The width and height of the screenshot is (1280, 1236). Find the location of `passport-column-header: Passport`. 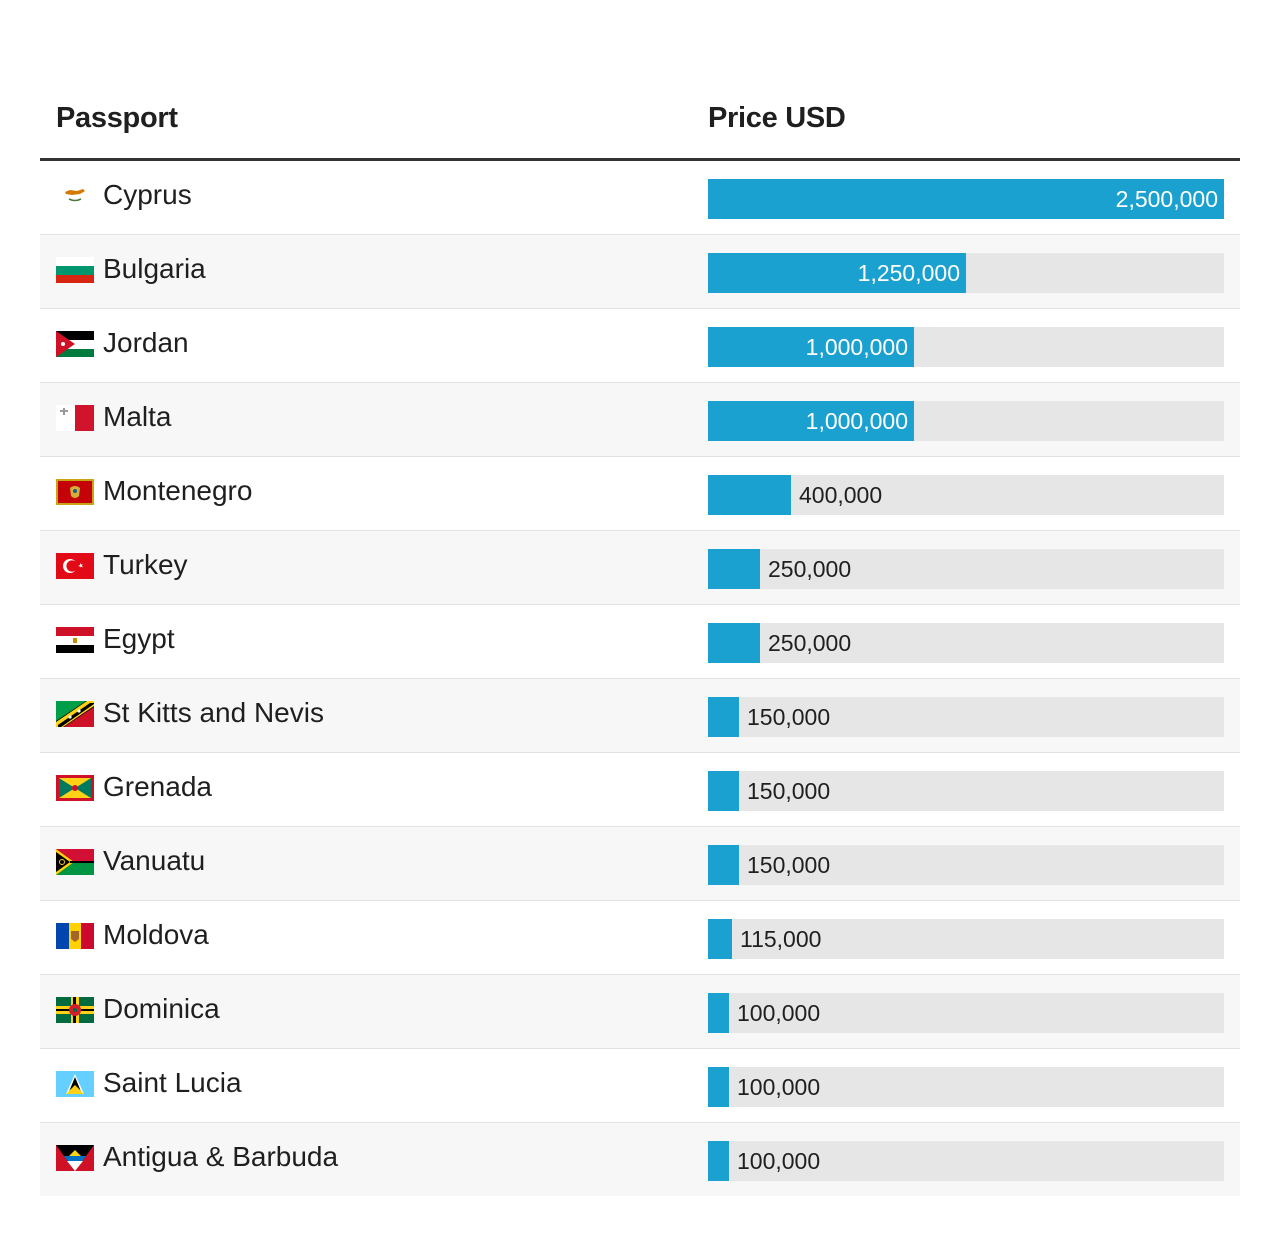

passport-column-header: Passport is located at coordinates (117, 118).